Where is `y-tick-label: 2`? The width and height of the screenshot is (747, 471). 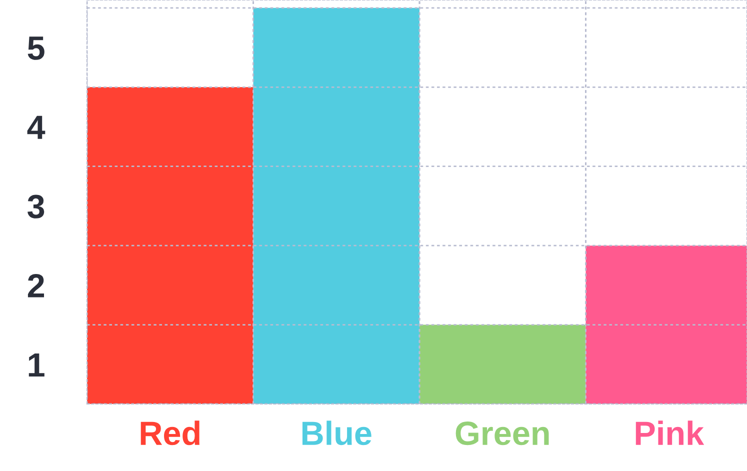
y-tick-label: 2 is located at coordinates (36, 286).